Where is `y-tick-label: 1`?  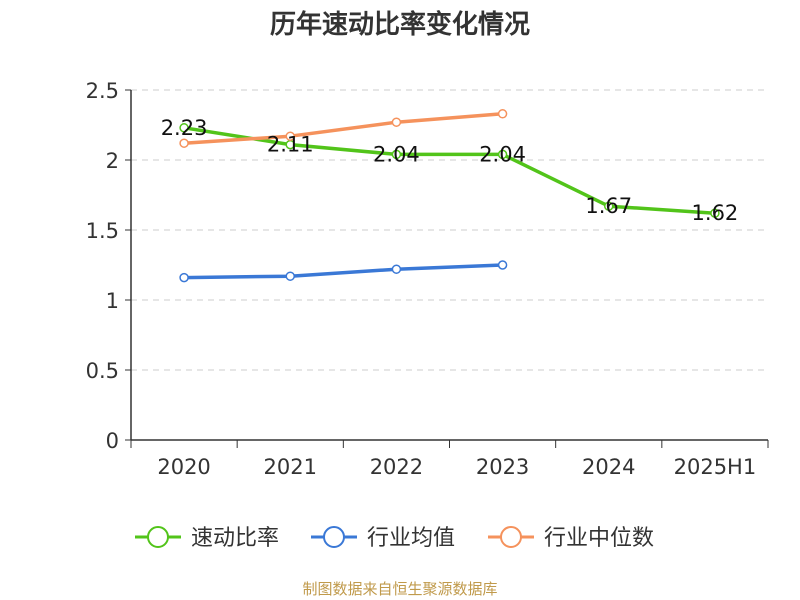 y-tick-label: 1 is located at coordinates (112, 301).